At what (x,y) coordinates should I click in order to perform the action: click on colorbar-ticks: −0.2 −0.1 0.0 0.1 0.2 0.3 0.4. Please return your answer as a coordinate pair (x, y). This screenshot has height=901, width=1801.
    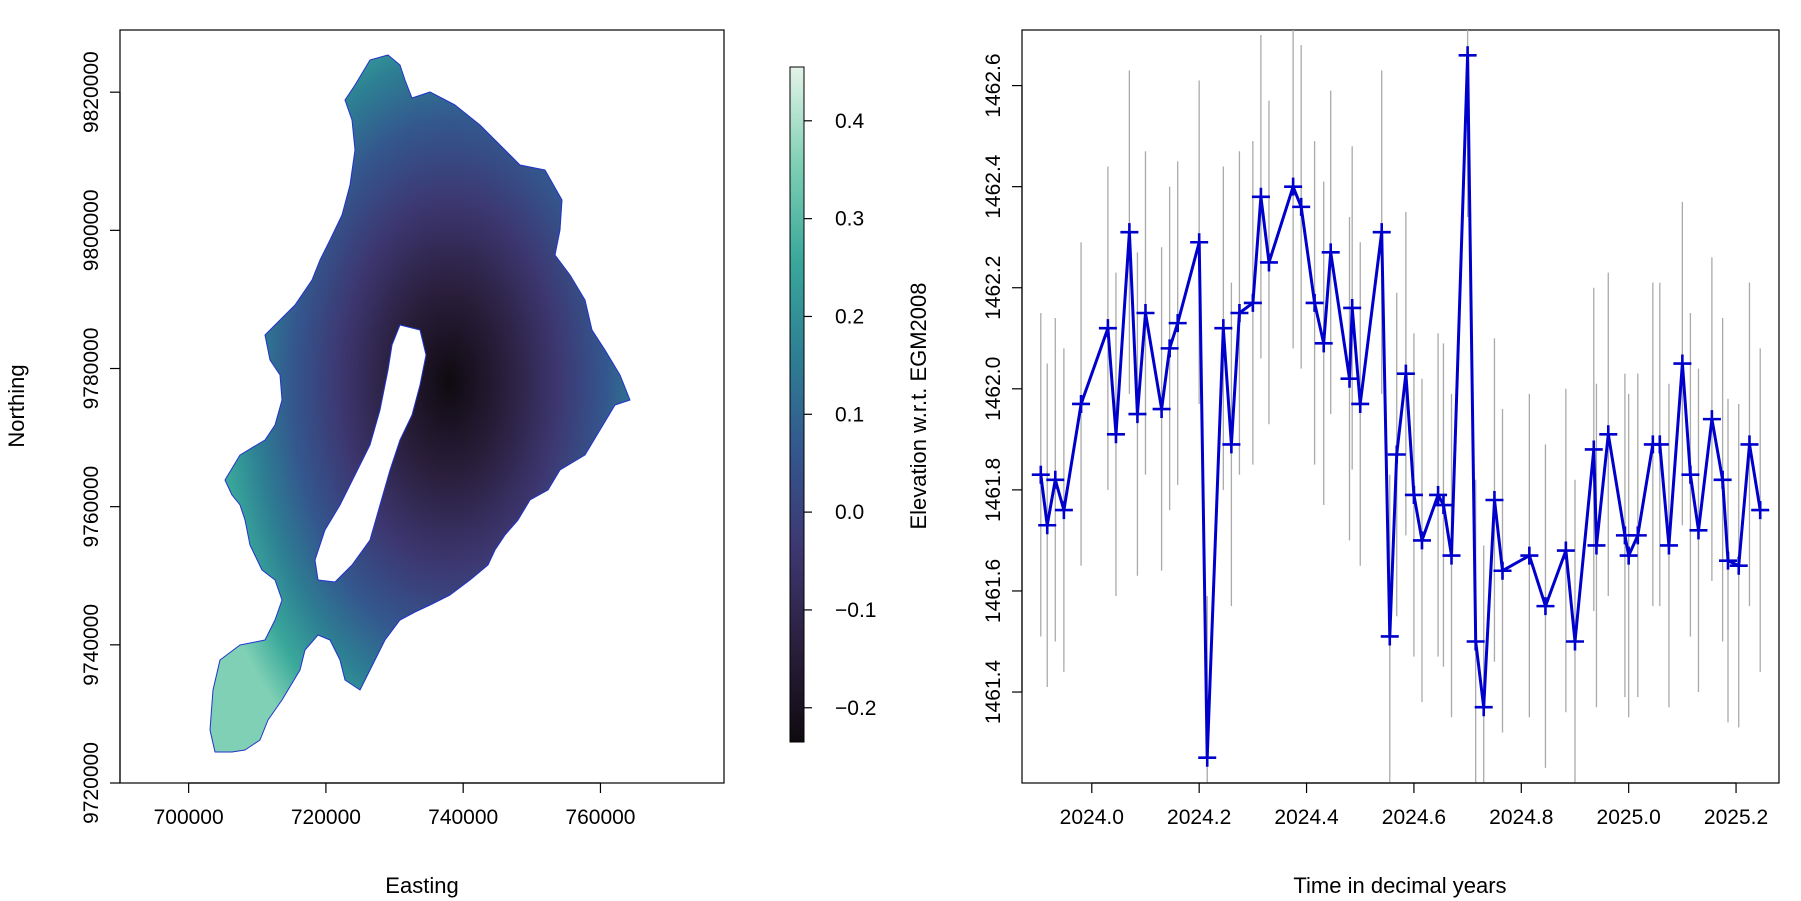
    Looking at the image, I should click on (840, 415).